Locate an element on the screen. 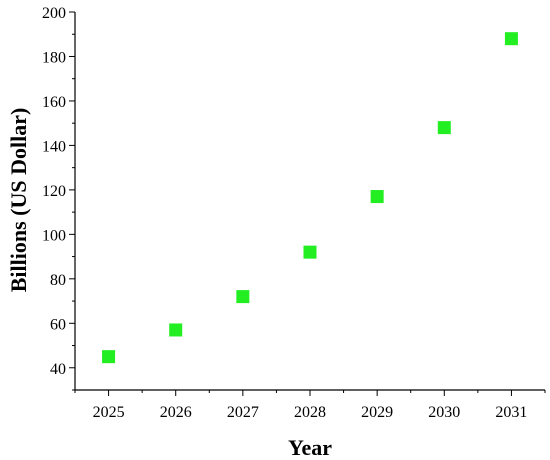  x-tick-label: 2027 is located at coordinates (243, 412).